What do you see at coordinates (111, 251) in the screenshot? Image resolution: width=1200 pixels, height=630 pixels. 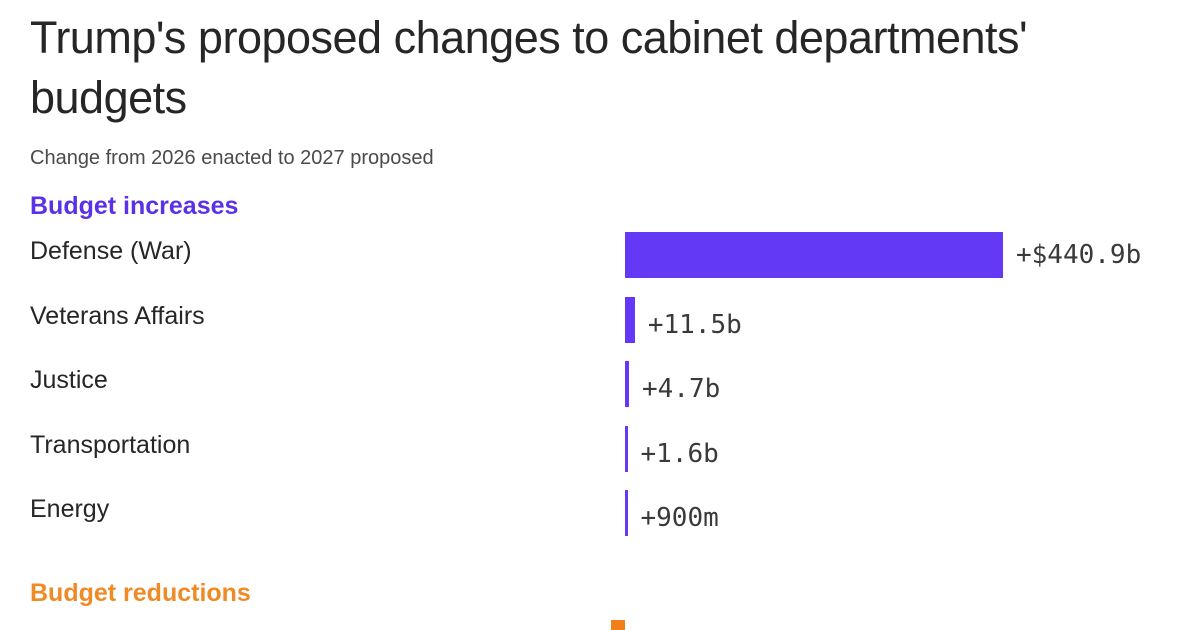 I see `row-label: Defense (War)` at bounding box center [111, 251].